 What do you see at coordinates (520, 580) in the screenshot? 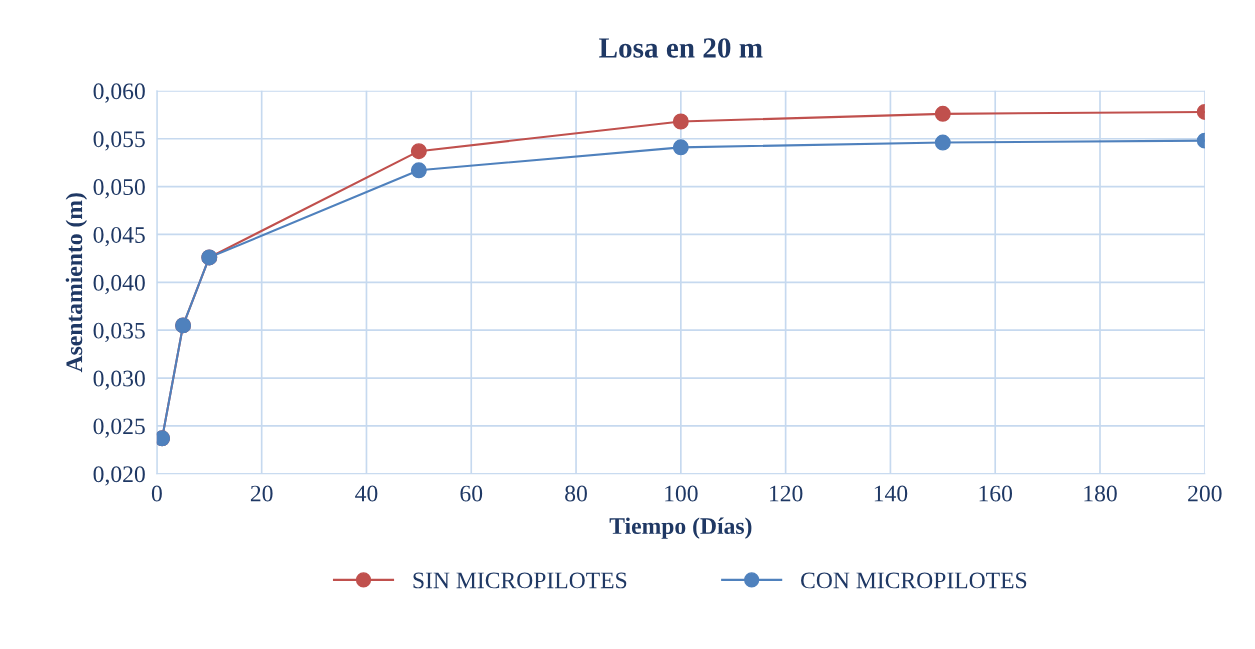
I see `legend-label: SIN MICROPILOTES` at bounding box center [520, 580].